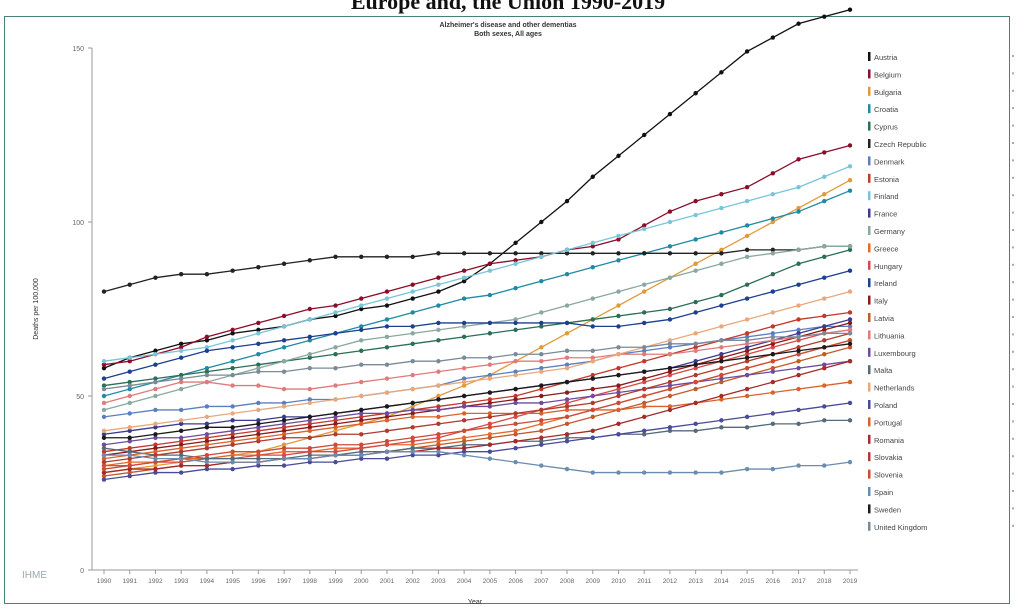 This screenshot has width=1016, height=610. Describe the element at coordinates (885, 283) in the screenshot. I see `legend-label: Ireland` at that location.